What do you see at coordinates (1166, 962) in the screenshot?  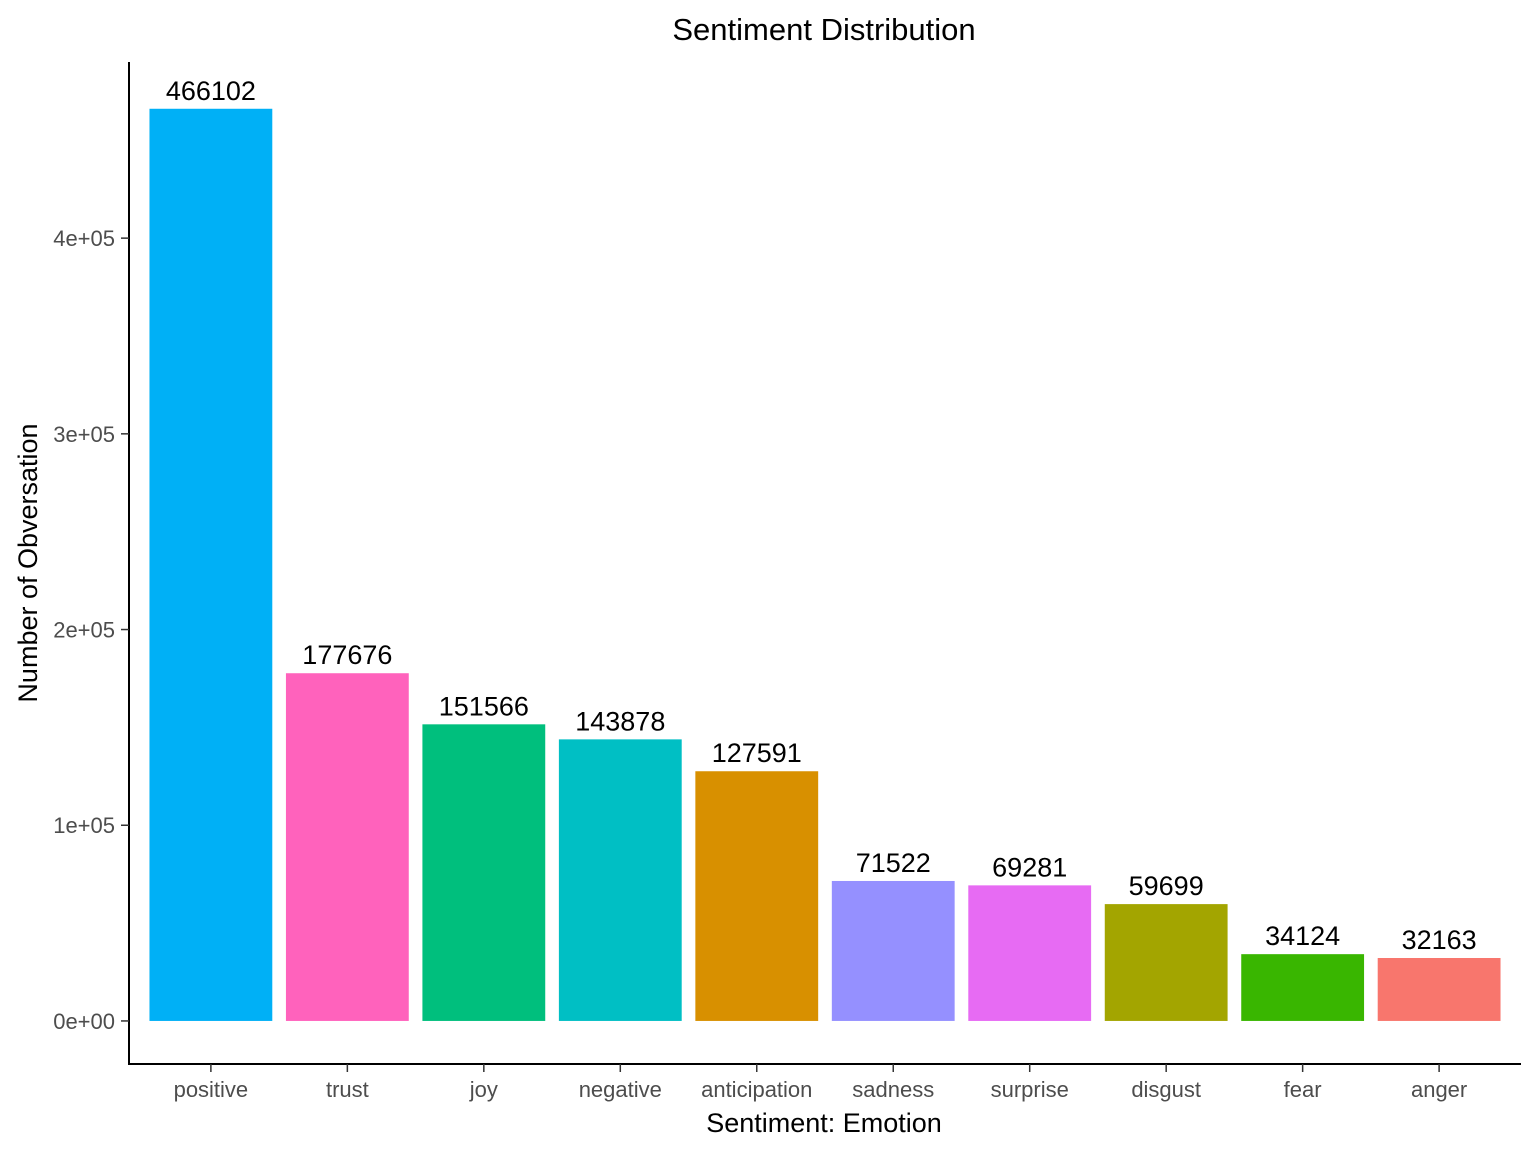 I see `bar-disgust` at bounding box center [1166, 962].